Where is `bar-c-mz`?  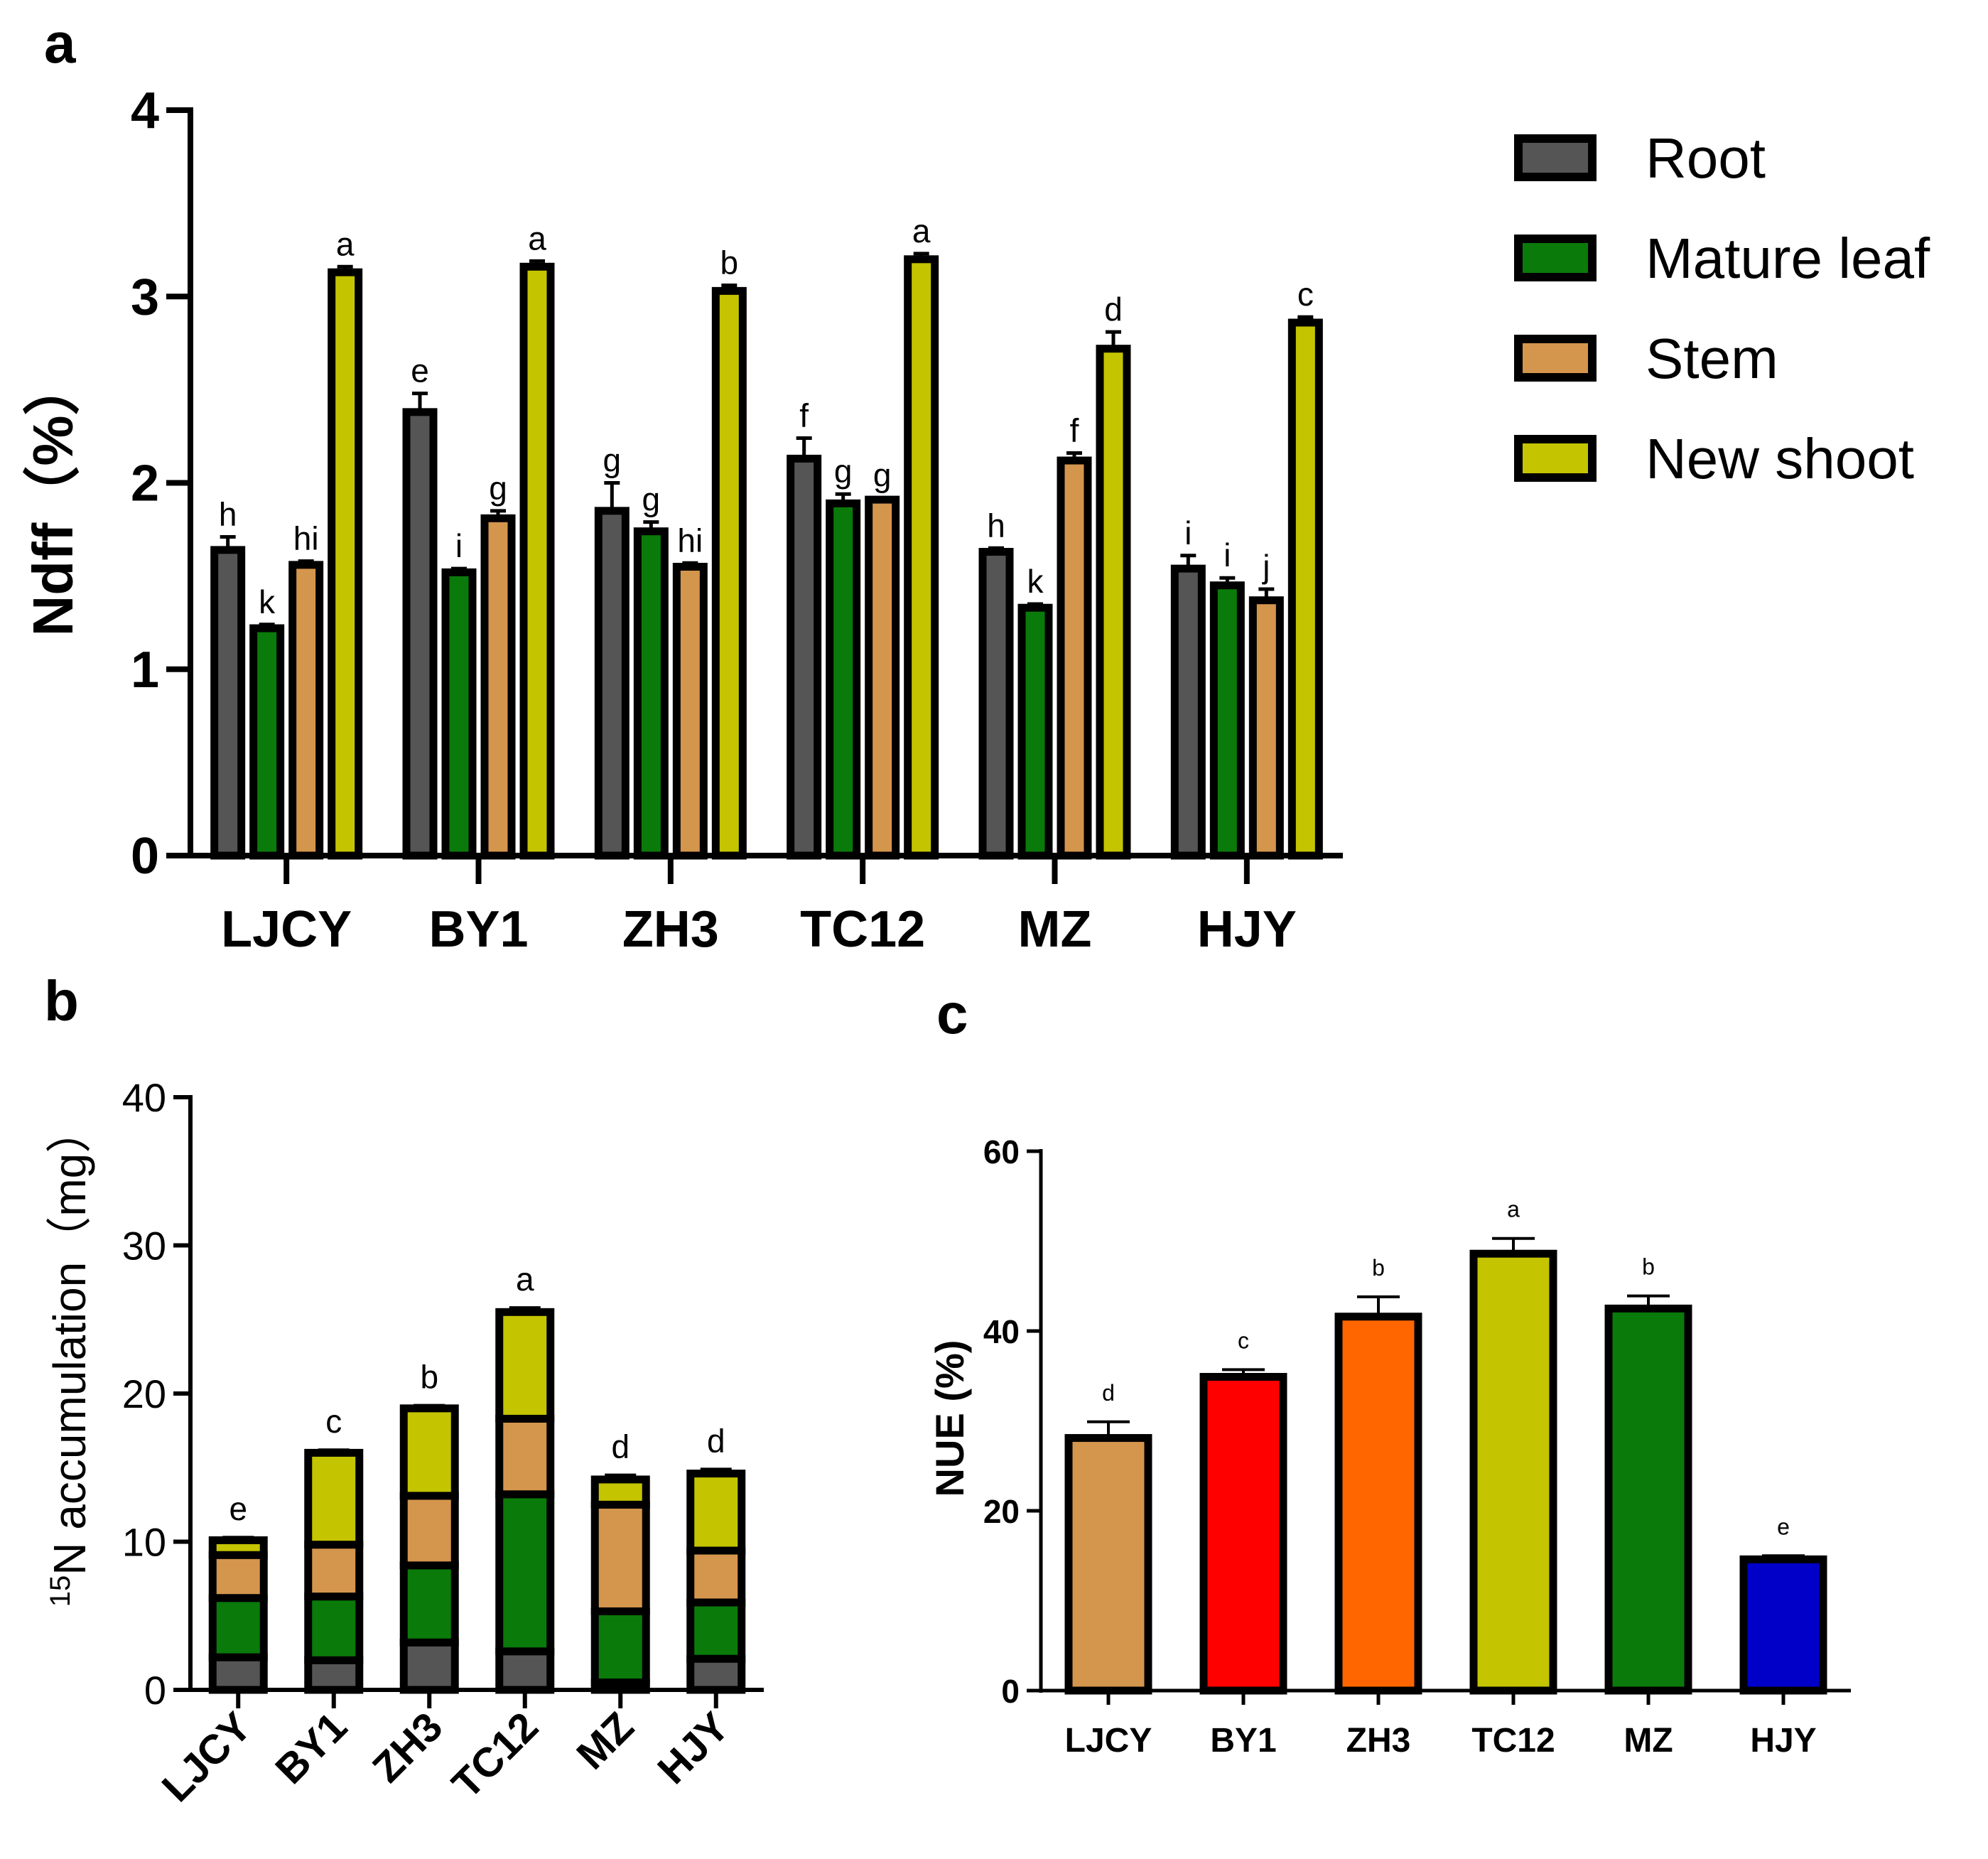
bar-c-mz is located at coordinates (1648, 1499).